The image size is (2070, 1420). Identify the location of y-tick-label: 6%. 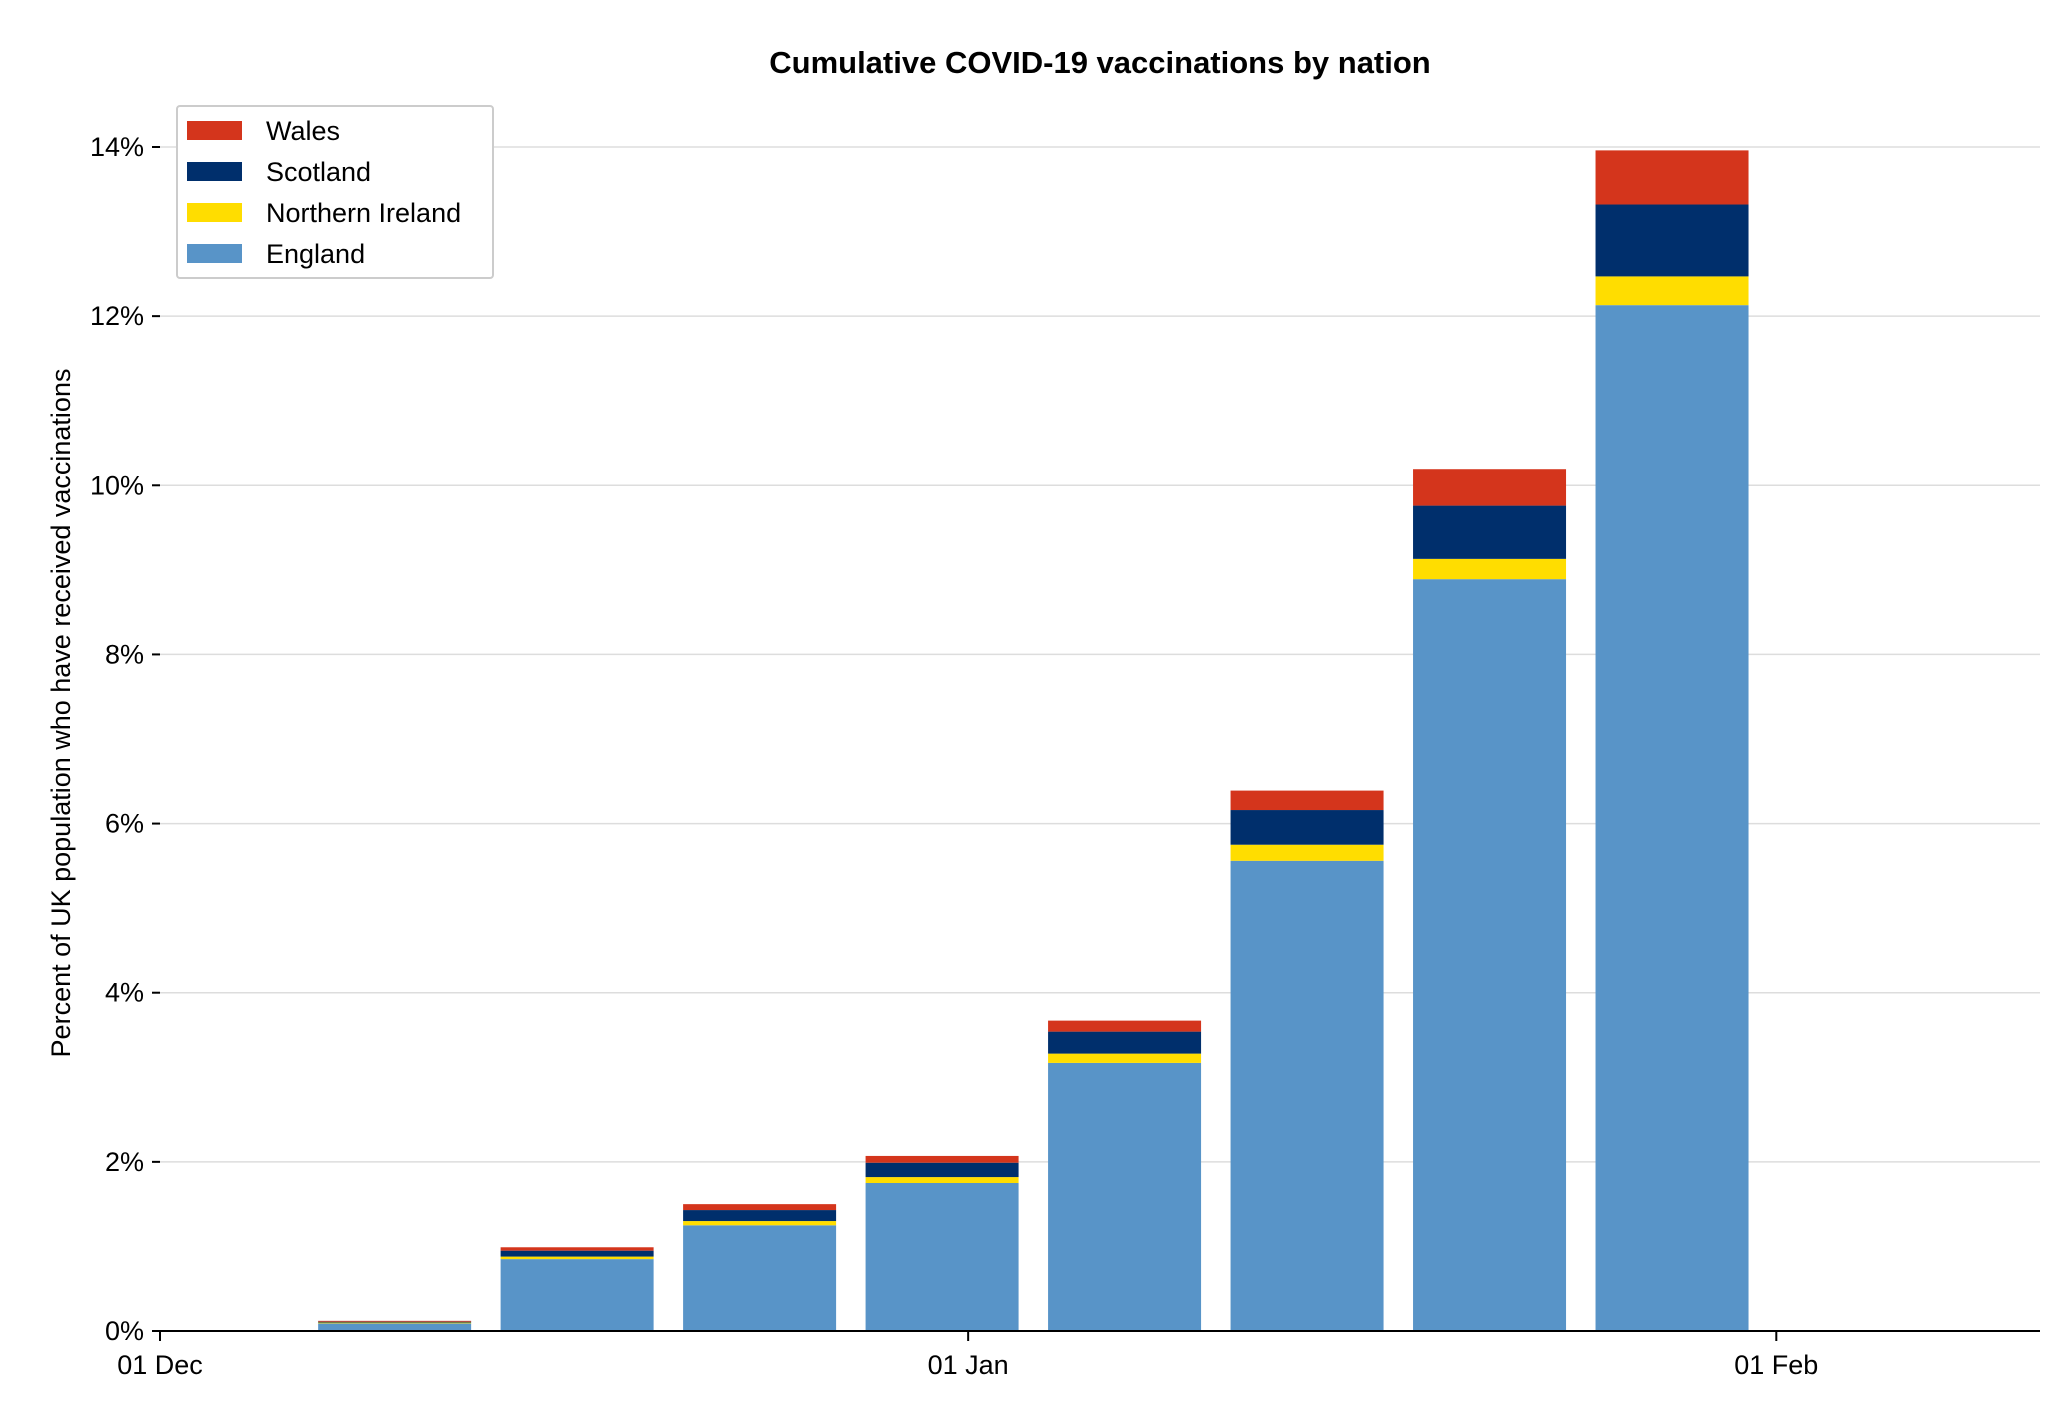
(124, 824).